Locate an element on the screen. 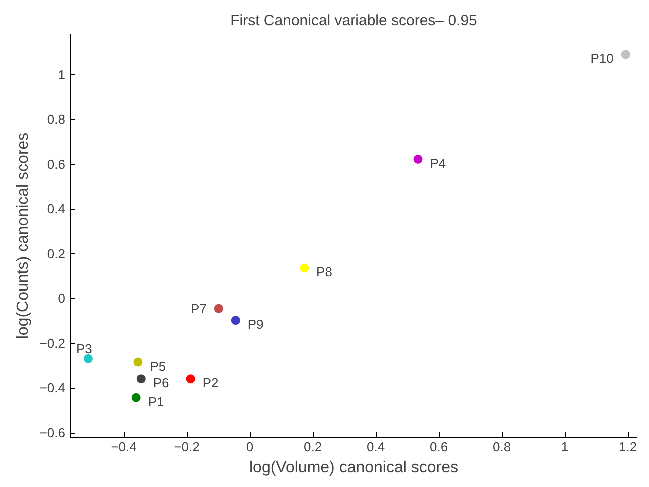  series-label: P7 is located at coordinates (198, 308).